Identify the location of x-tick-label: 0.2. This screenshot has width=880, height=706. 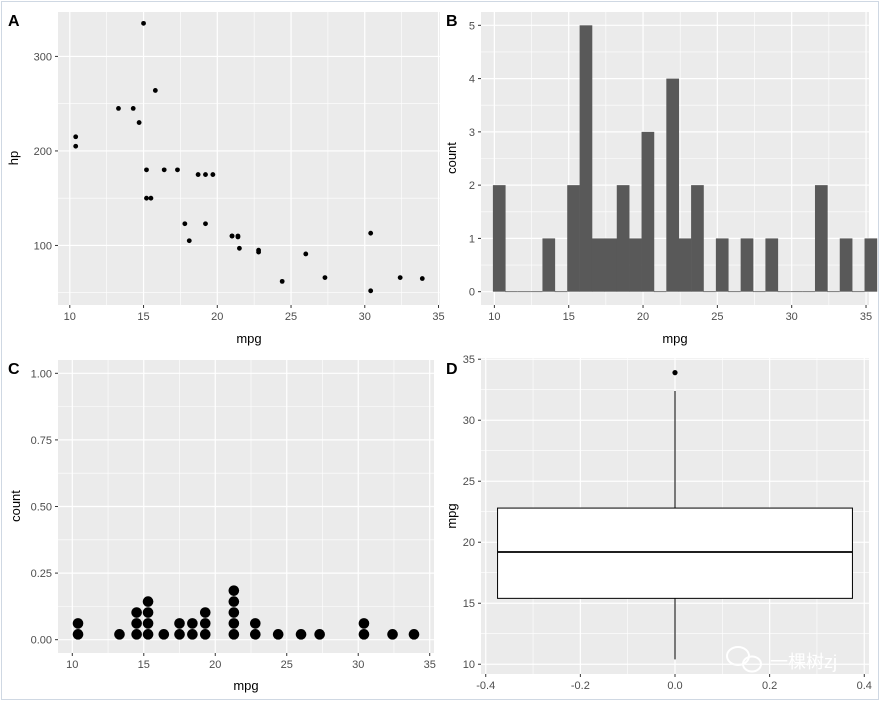
(769, 686).